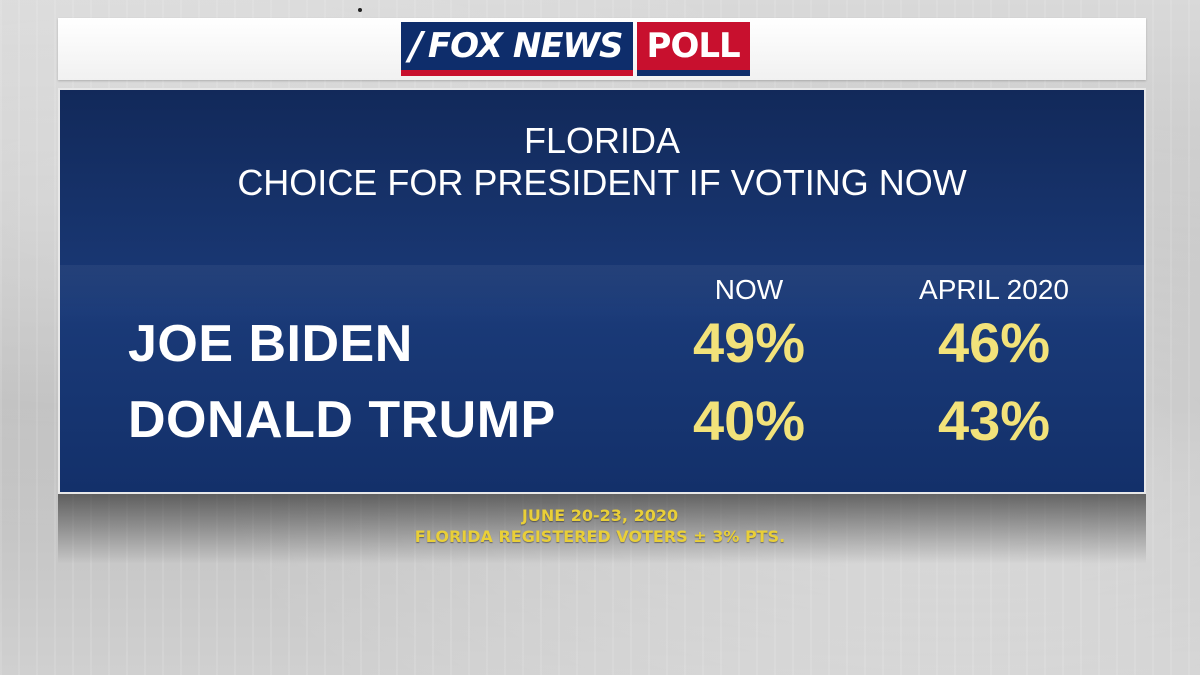 This screenshot has width=1200, height=675. I want to click on value-biden-april: 46%, so click(994, 342).